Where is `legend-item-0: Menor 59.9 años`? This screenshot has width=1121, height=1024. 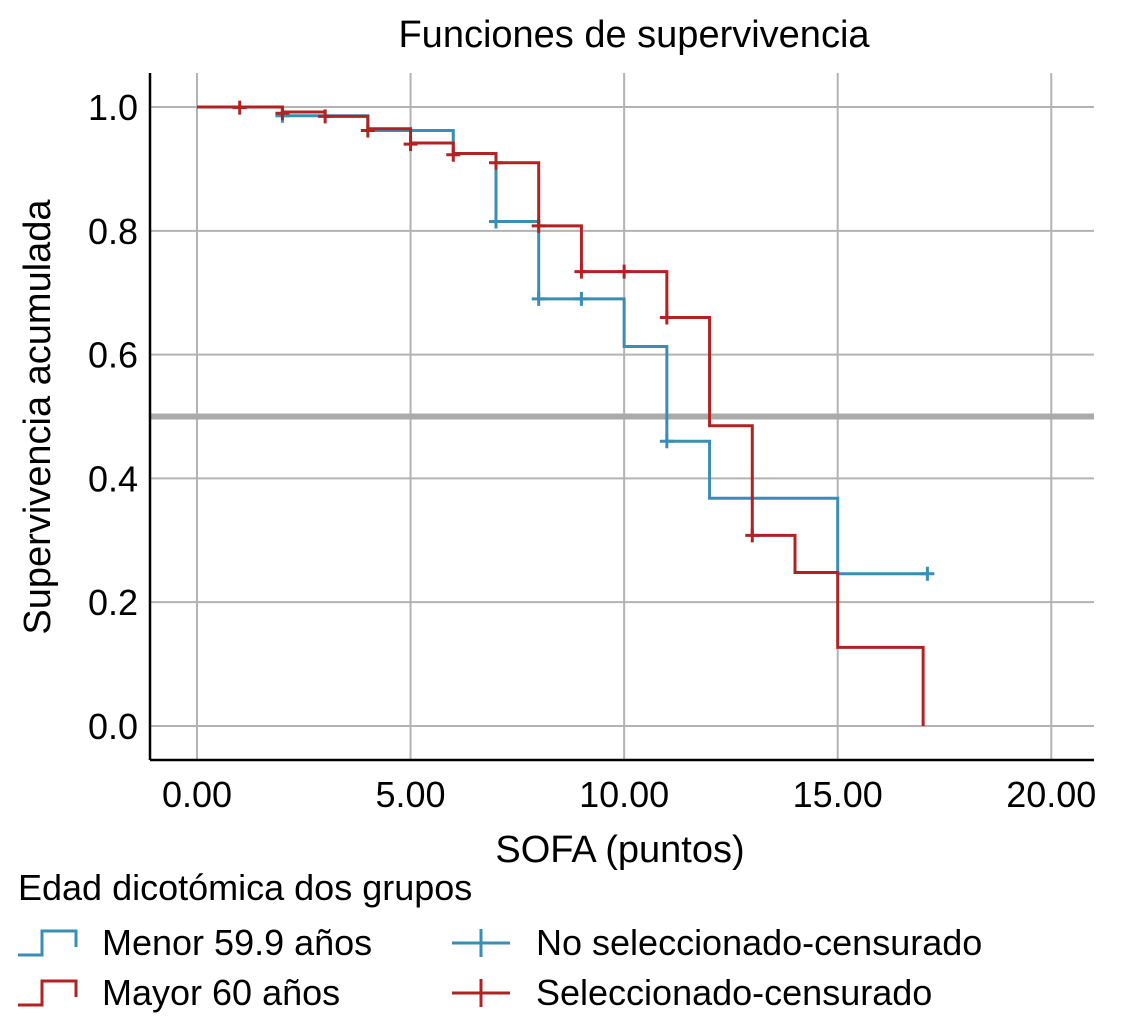 legend-item-0: Menor 59.9 años is located at coordinates (195, 942).